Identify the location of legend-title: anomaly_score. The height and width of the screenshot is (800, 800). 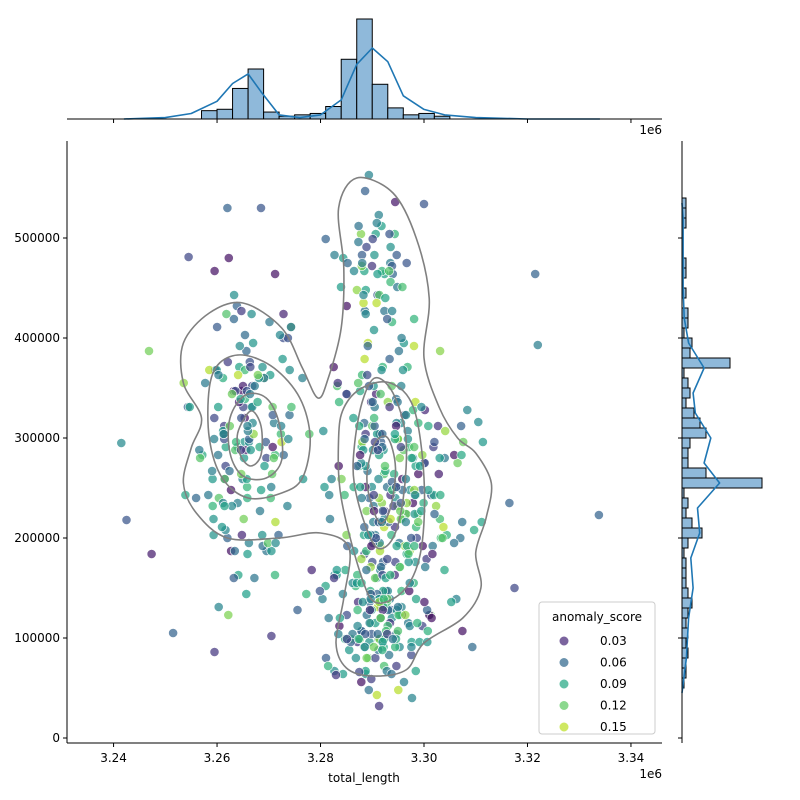
(597, 617).